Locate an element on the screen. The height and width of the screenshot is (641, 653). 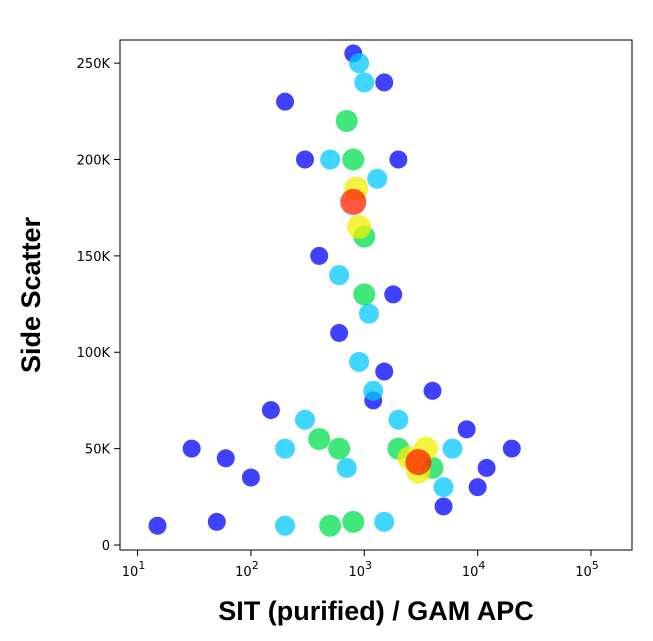
y-tick-label: 50K is located at coordinates (98, 450).